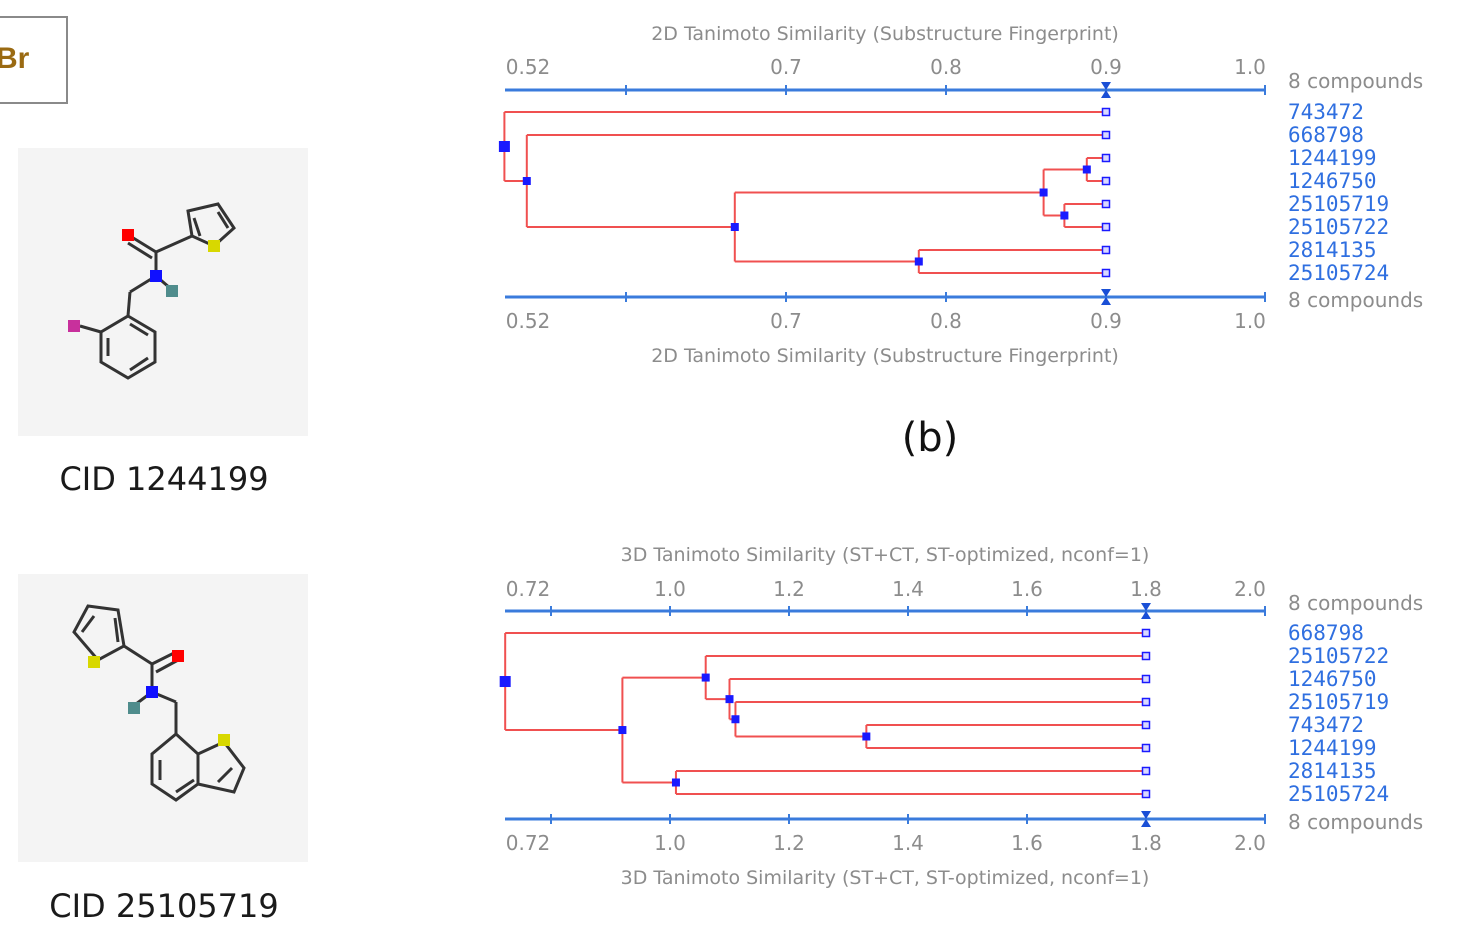 Image resolution: width=1472 pixels, height=934 pixels. Describe the element at coordinates (1106, 321) in the screenshot. I see `tick-label-bottom: 0.9` at that location.